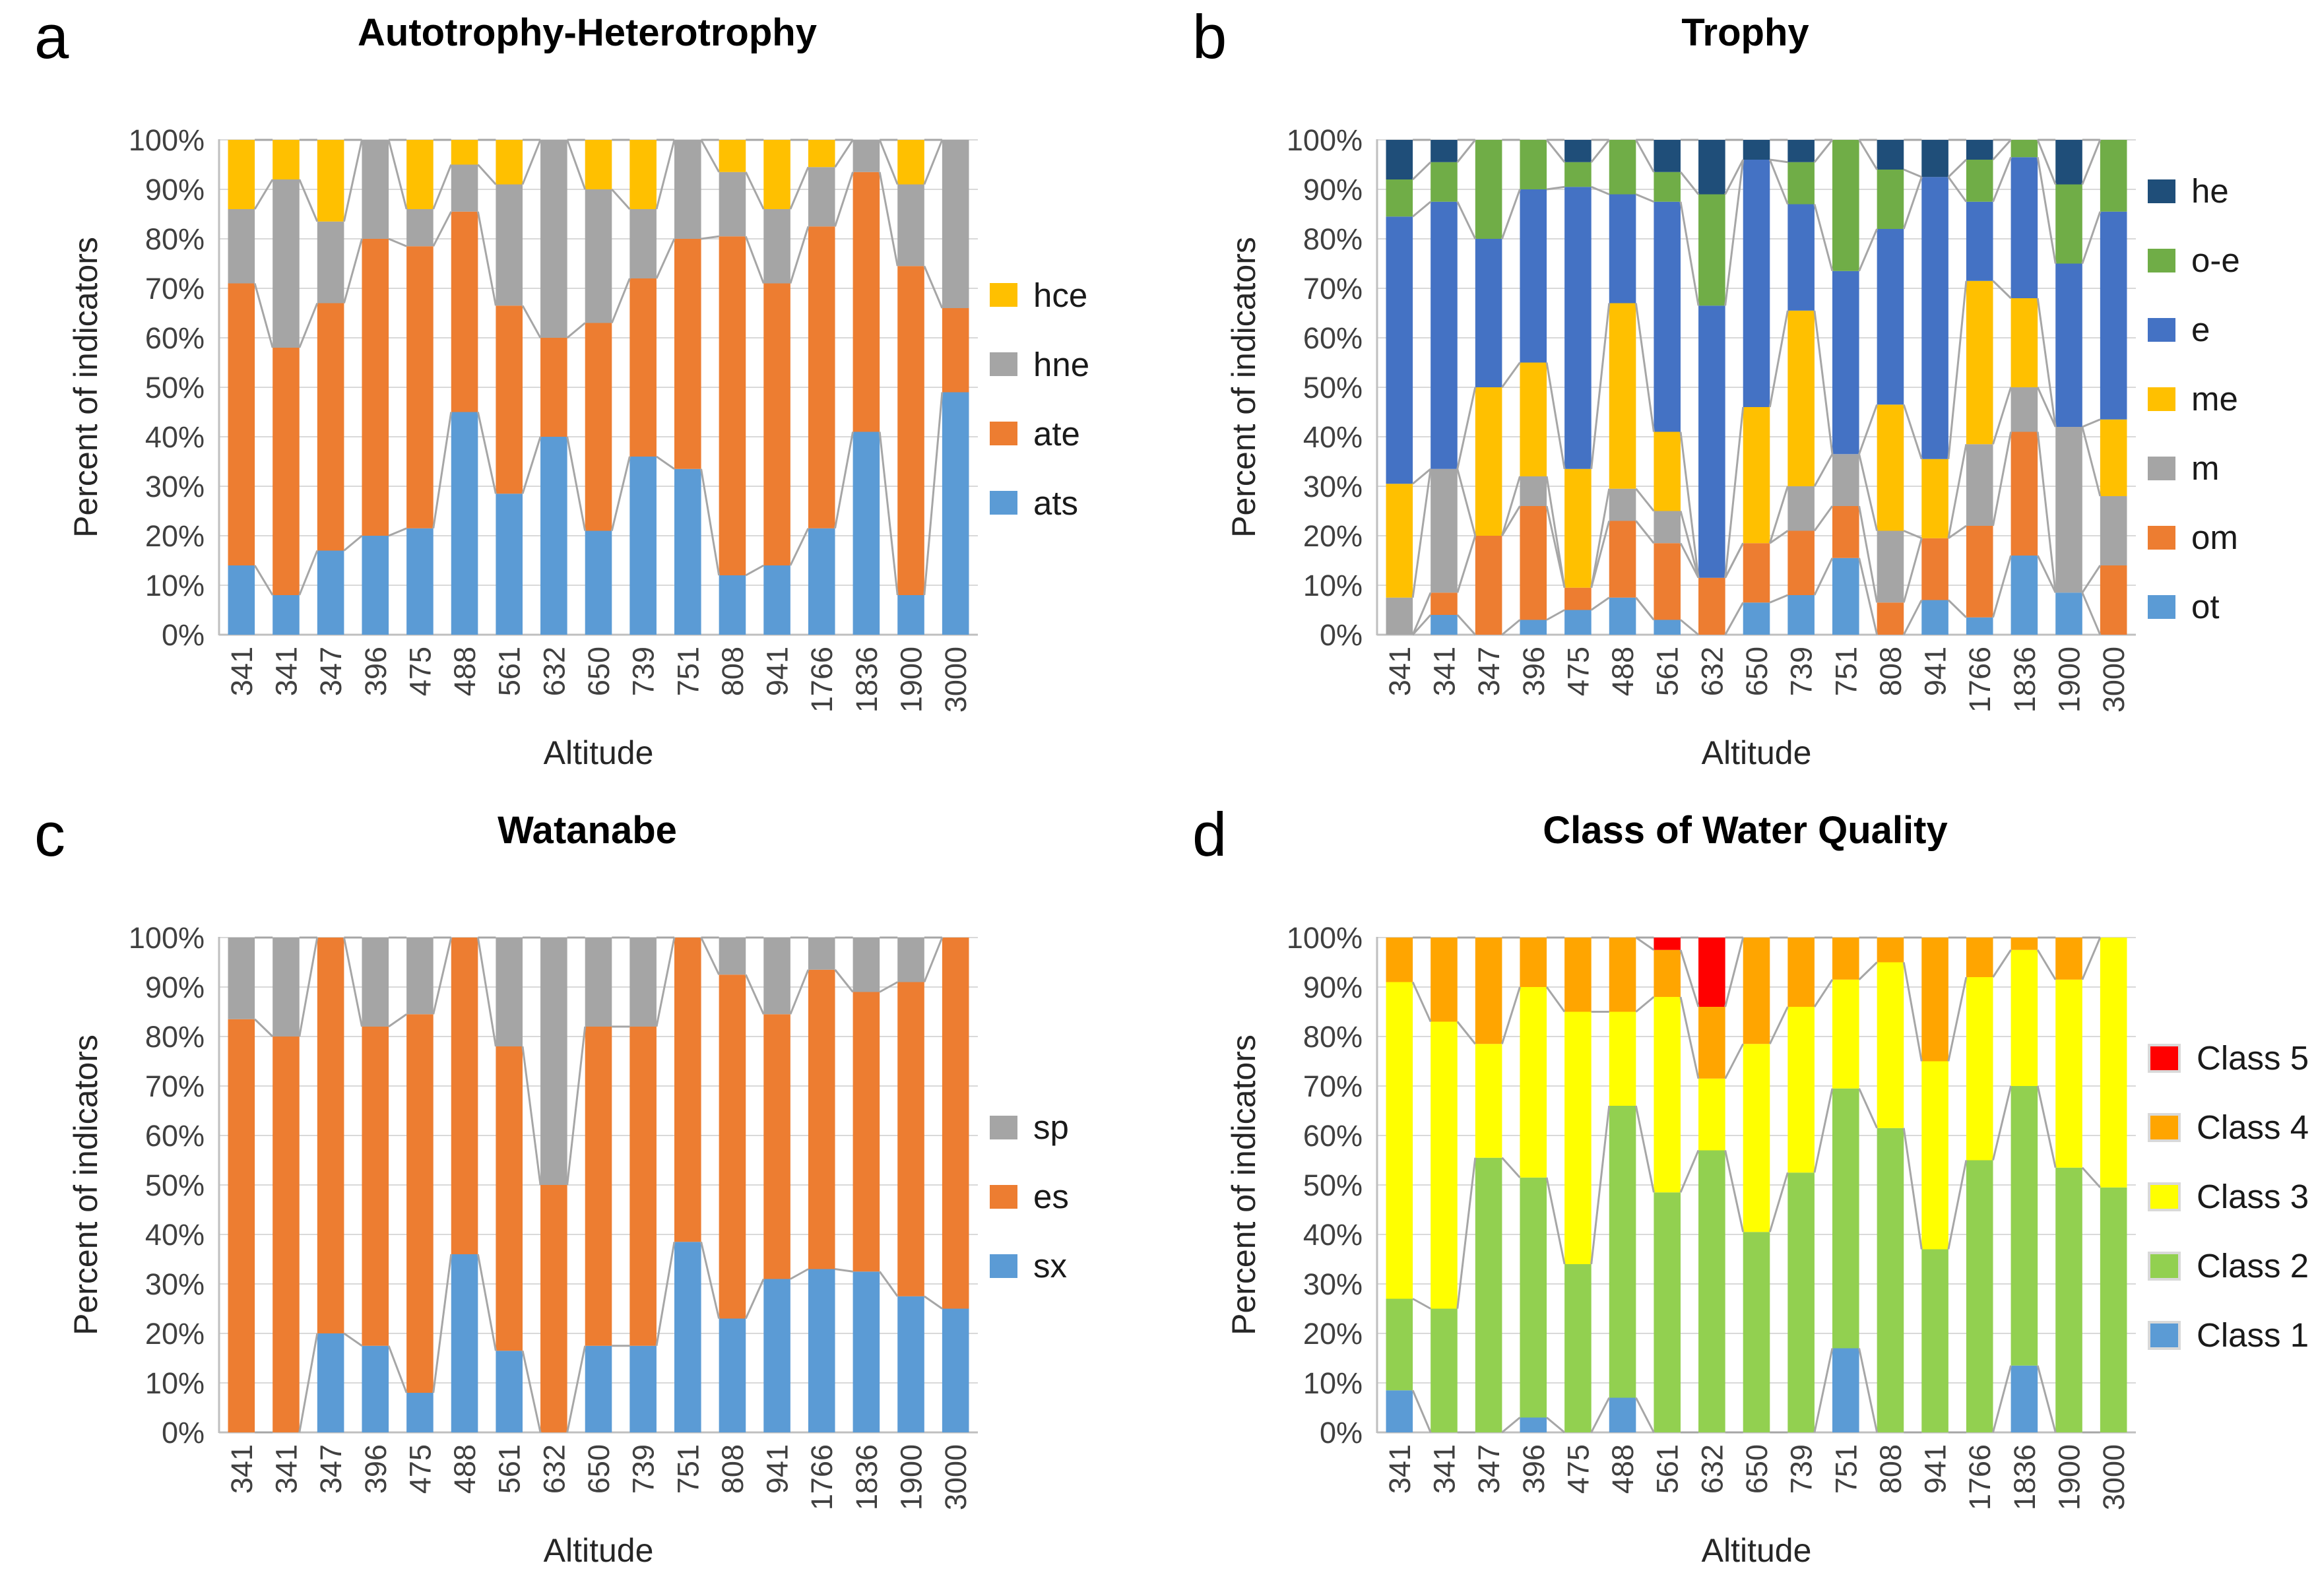 This screenshot has height=1596, width=2316. I want to click on x-tick-label: 347, so click(331, 1469).